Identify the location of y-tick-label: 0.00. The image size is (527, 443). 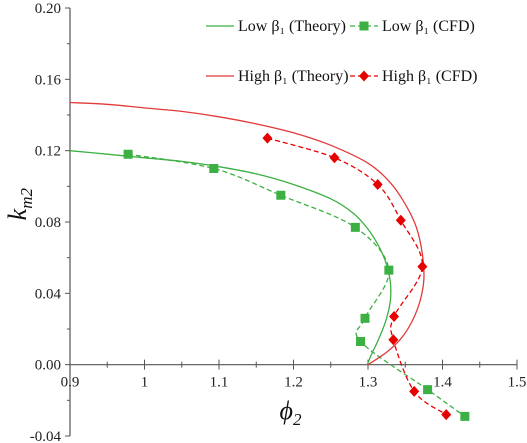
(48, 366).